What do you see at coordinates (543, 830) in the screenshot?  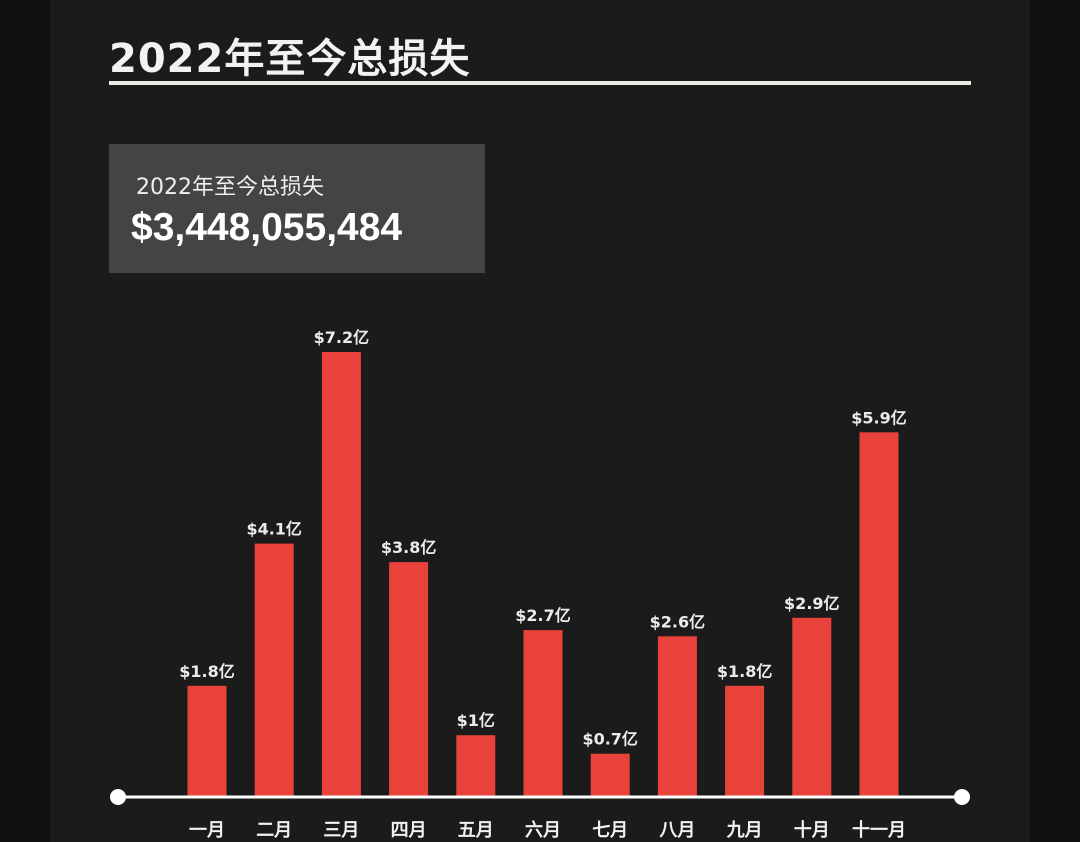 I see `category-label-6: 六月` at bounding box center [543, 830].